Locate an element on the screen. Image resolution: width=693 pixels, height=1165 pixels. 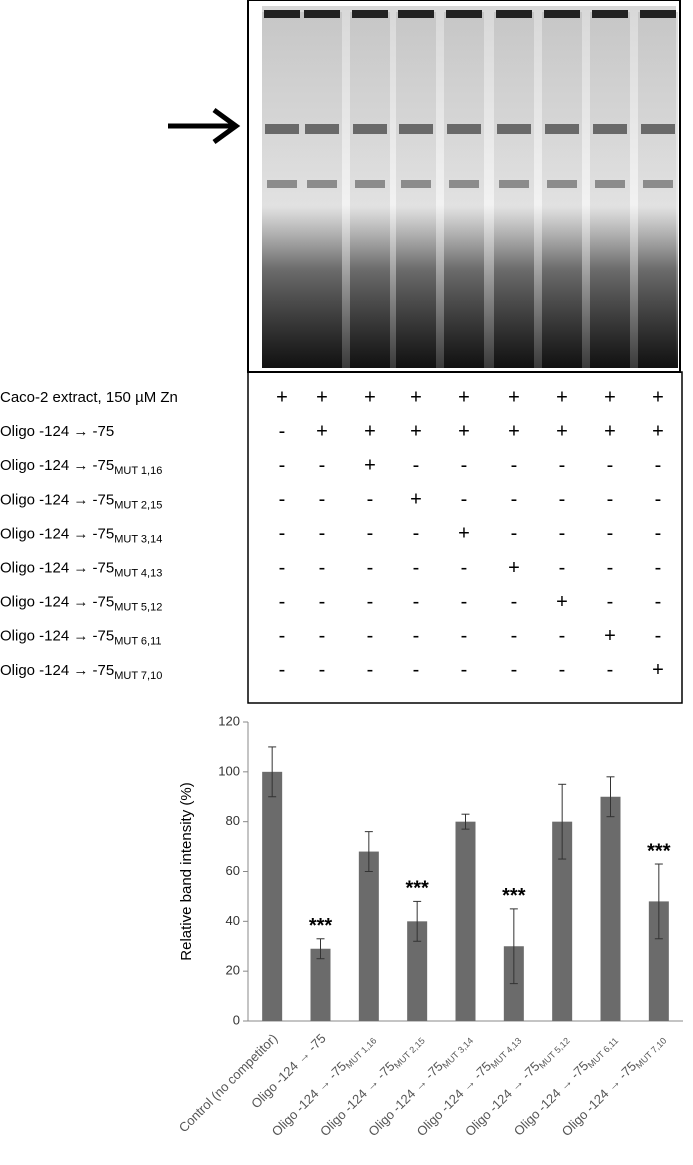
row-label-subscript: MUT 7,10 is located at coordinates (138, 676).